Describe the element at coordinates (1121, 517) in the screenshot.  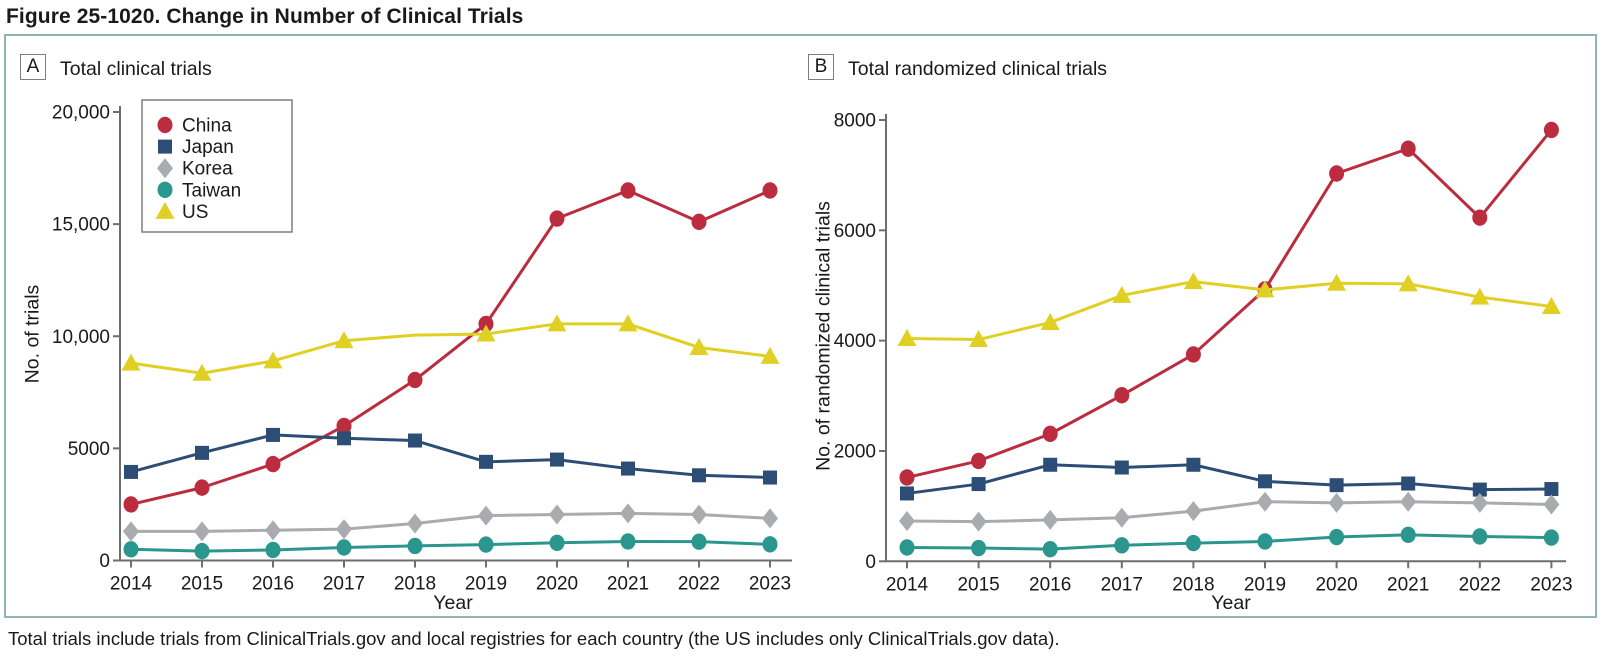
I see `marker-korea-2017-panel-B` at that location.